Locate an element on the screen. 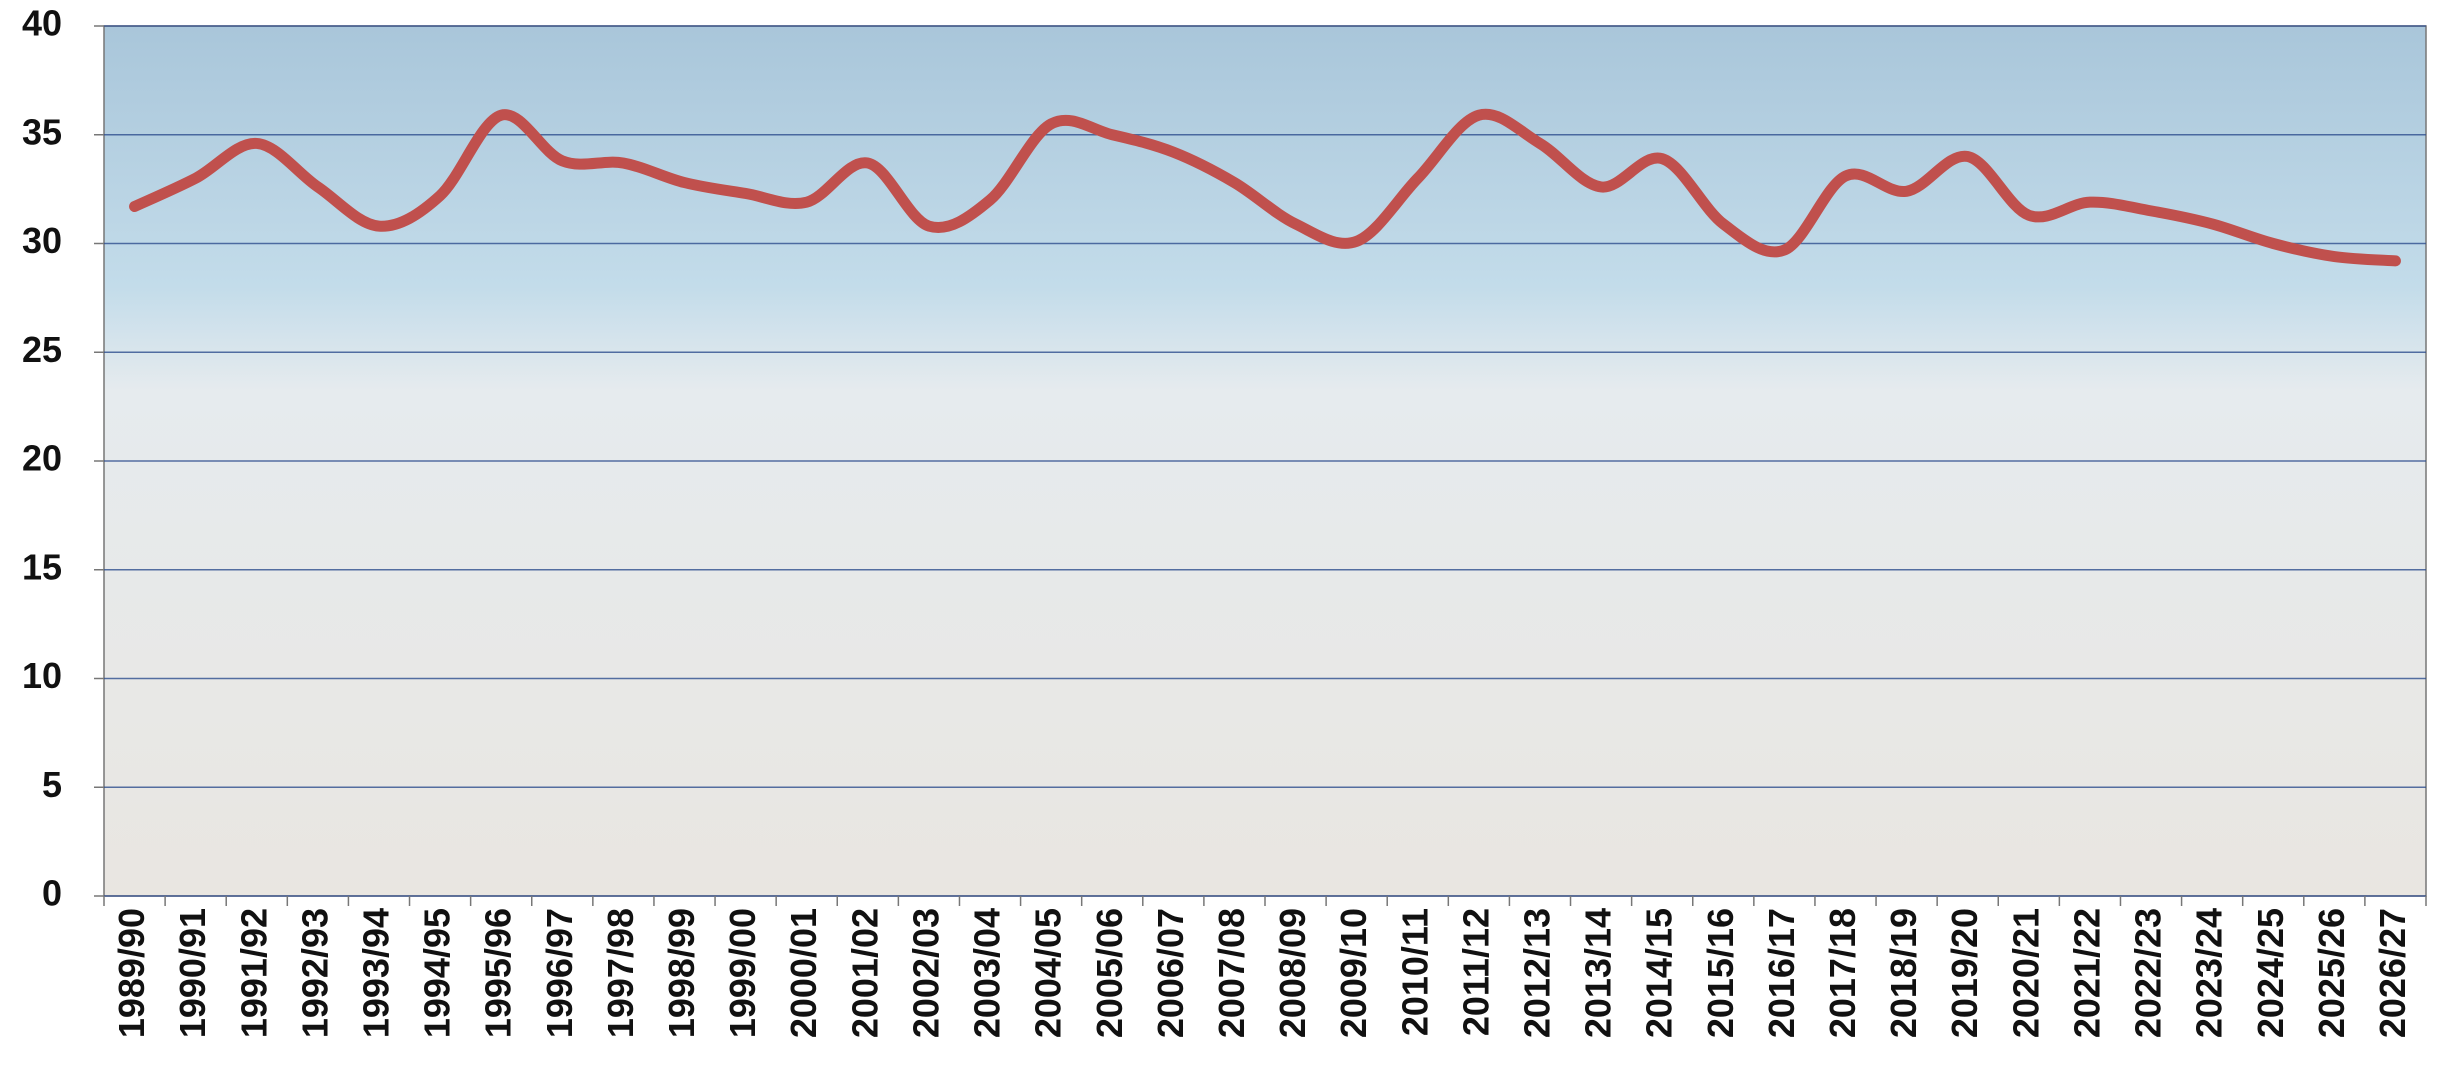  y-tick-label: 35 is located at coordinates (42, 131).